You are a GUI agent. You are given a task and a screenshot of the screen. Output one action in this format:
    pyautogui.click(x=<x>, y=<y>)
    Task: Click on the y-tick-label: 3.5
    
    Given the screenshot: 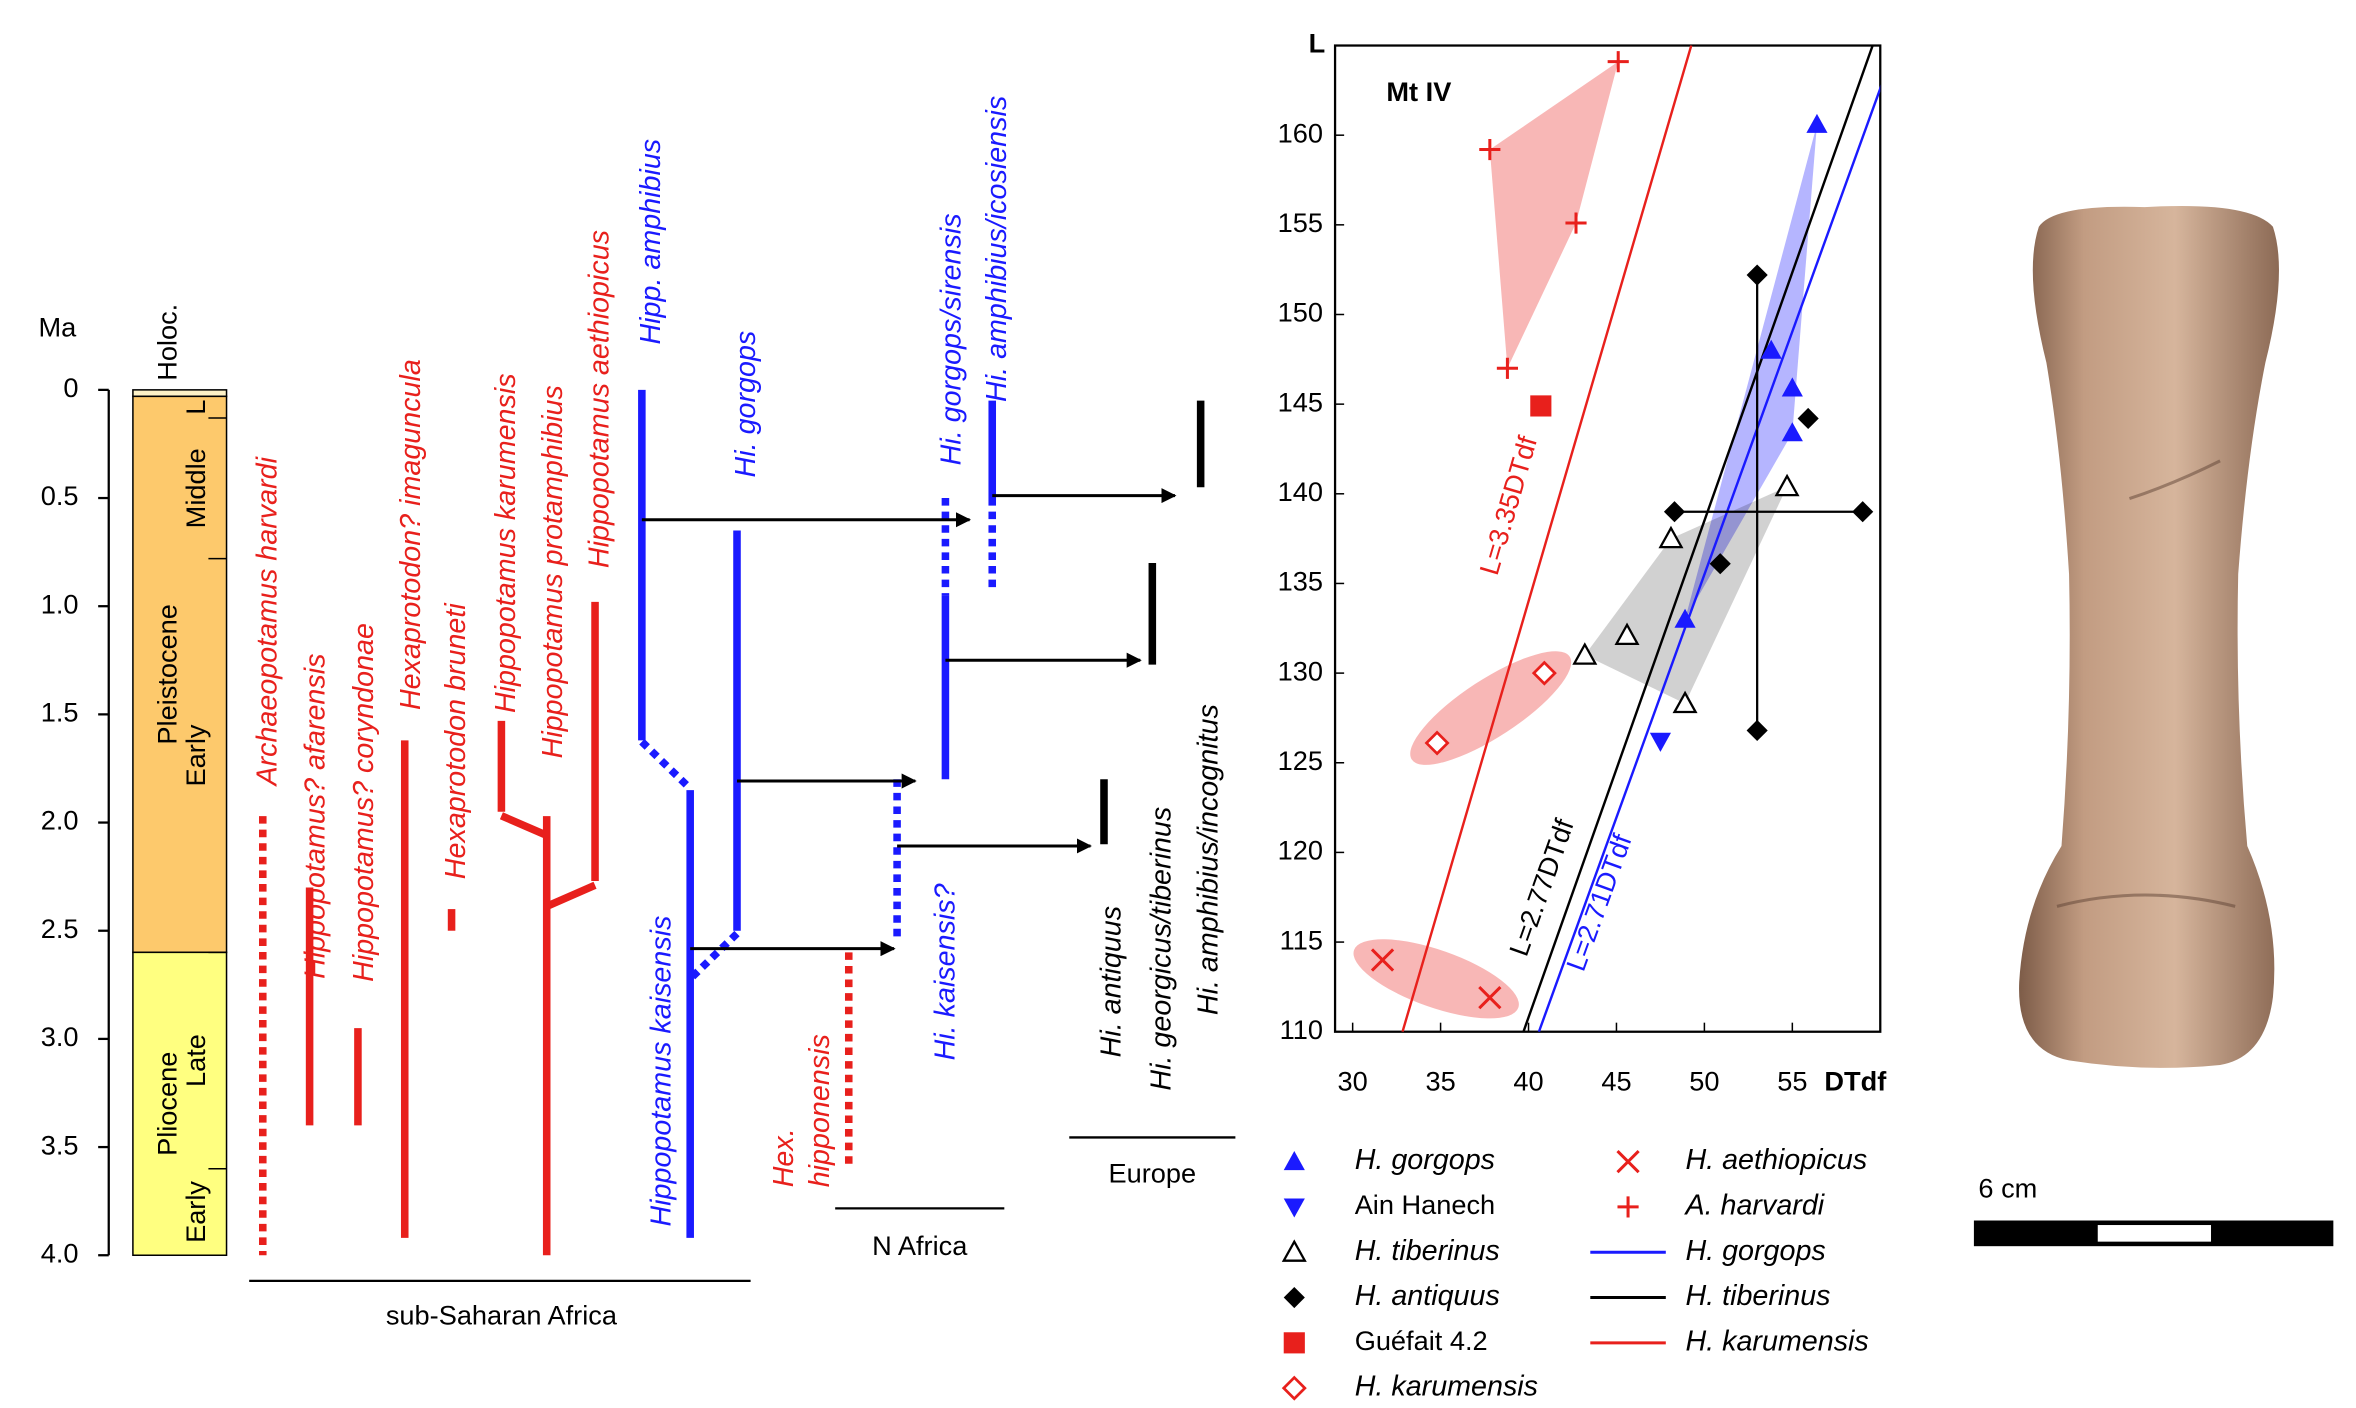 What is the action you would take?
    pyautogui.click(x=60, y=1144)
    